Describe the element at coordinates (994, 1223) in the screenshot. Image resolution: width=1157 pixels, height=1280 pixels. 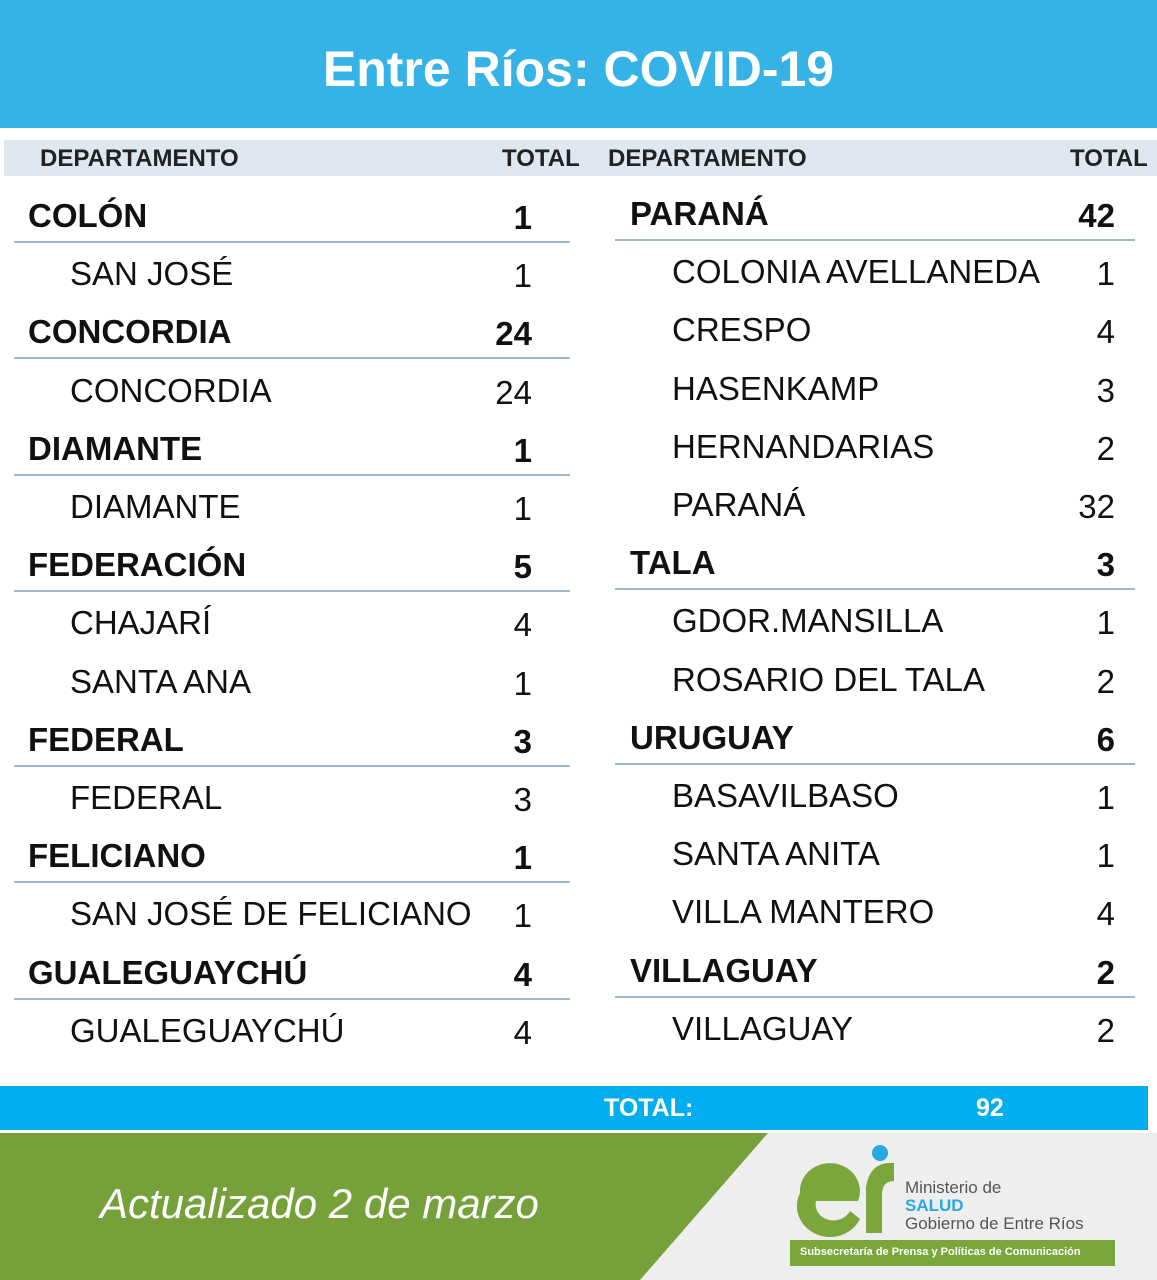
I see `logo-text: Gobierno de Entre Ríos` at that location.